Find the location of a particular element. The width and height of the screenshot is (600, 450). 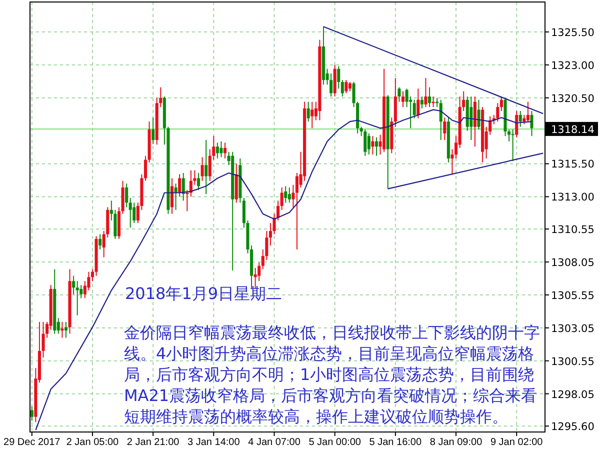

x-tick-label: 4 Jan 07:00 is located at coordinates (274, 442).